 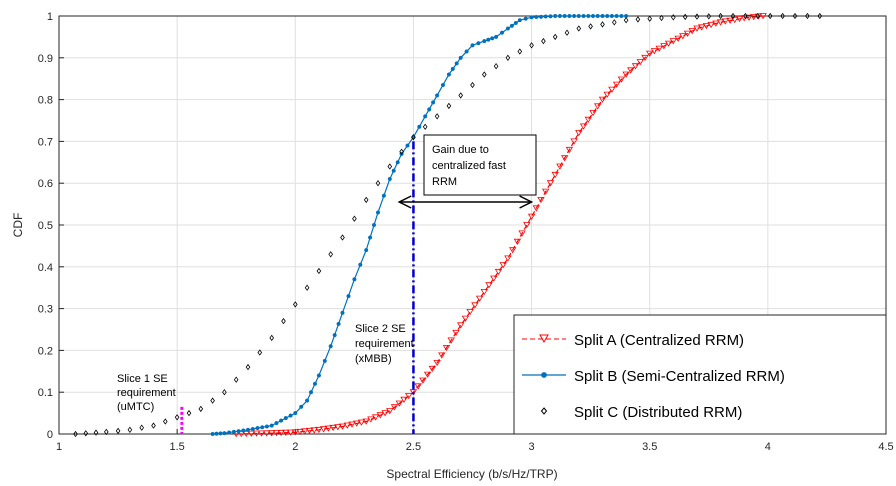 I want to click on slice1-line-1: Slice 1 SE, so click(x=142, y=379).